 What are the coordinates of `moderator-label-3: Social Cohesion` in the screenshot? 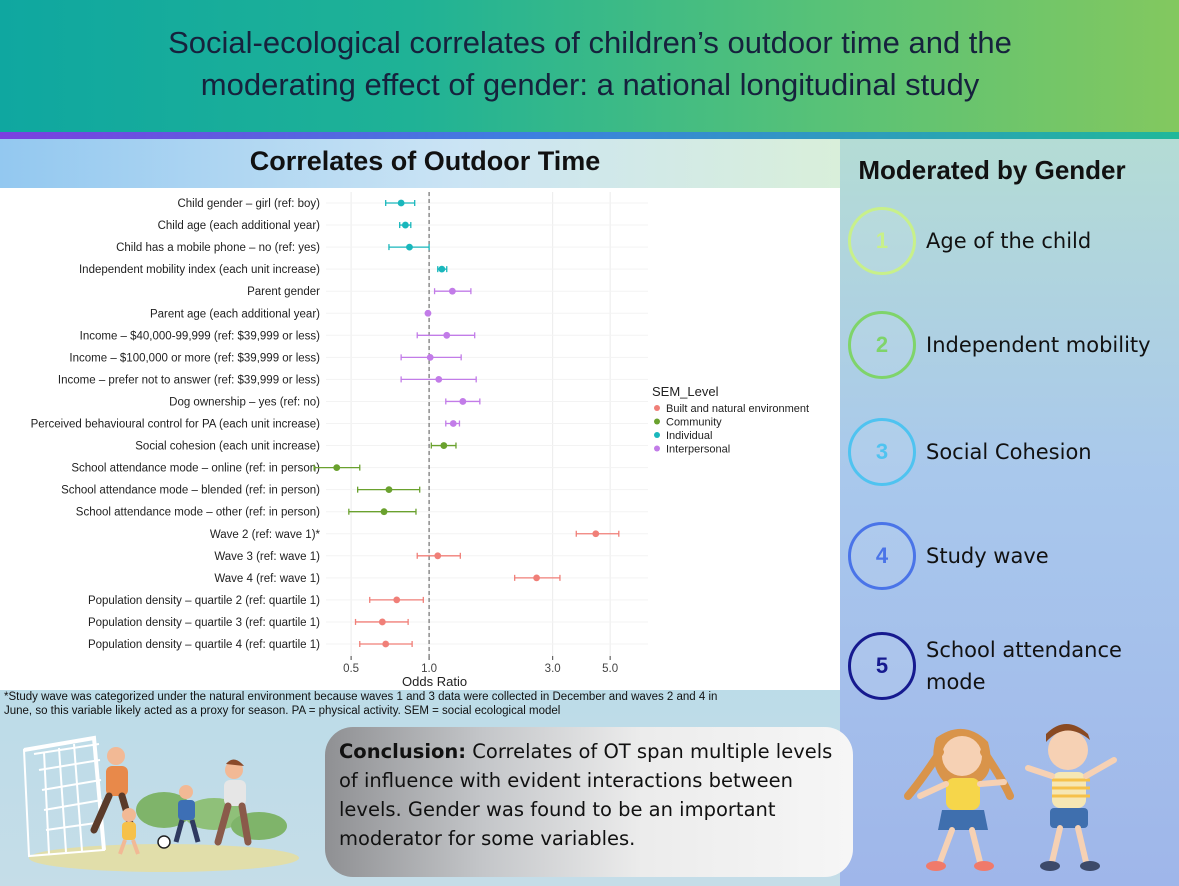 It's located at (1009, 452).